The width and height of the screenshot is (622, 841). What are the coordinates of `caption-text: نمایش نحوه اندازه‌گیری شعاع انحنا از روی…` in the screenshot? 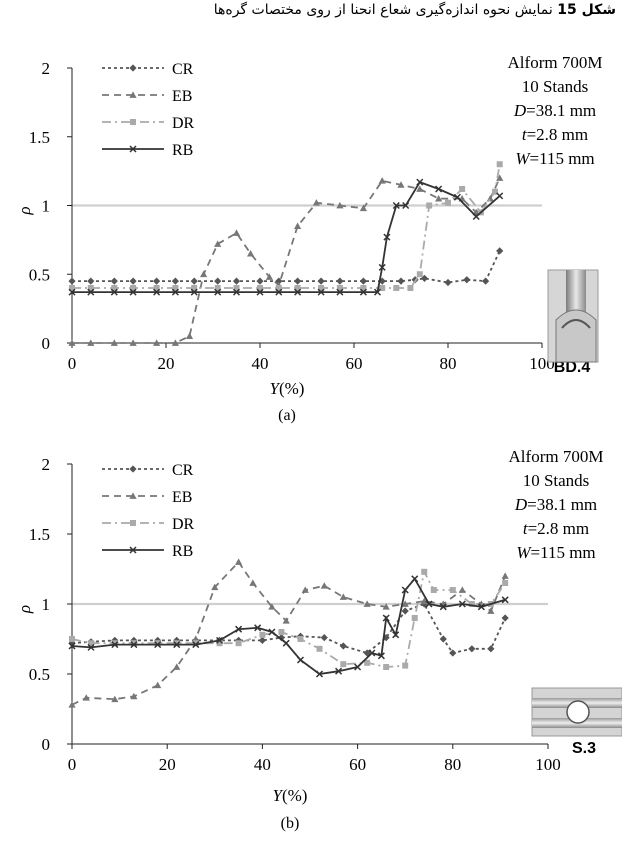 It's located at (383, 10).